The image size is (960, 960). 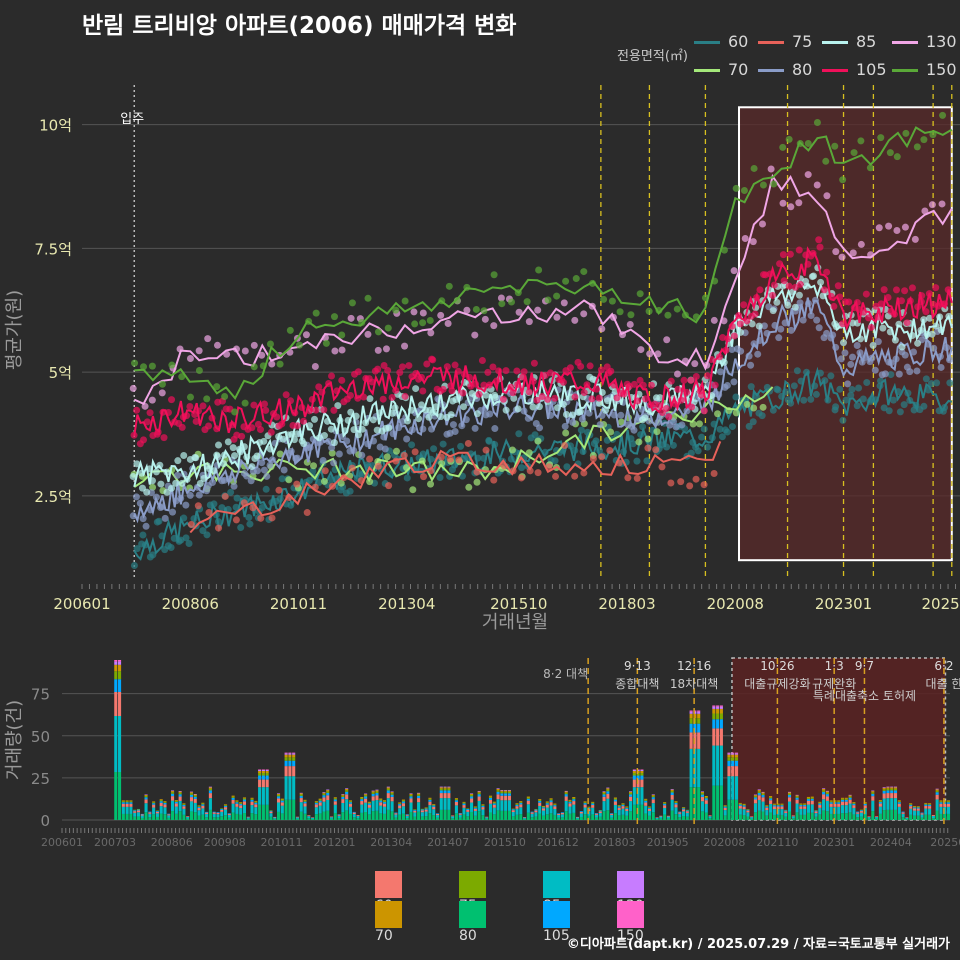 What do you see at coordinates (395, 922) in the screenshot?
I see `volume-legend-item-70: 70` at bounding box center [395, 922].